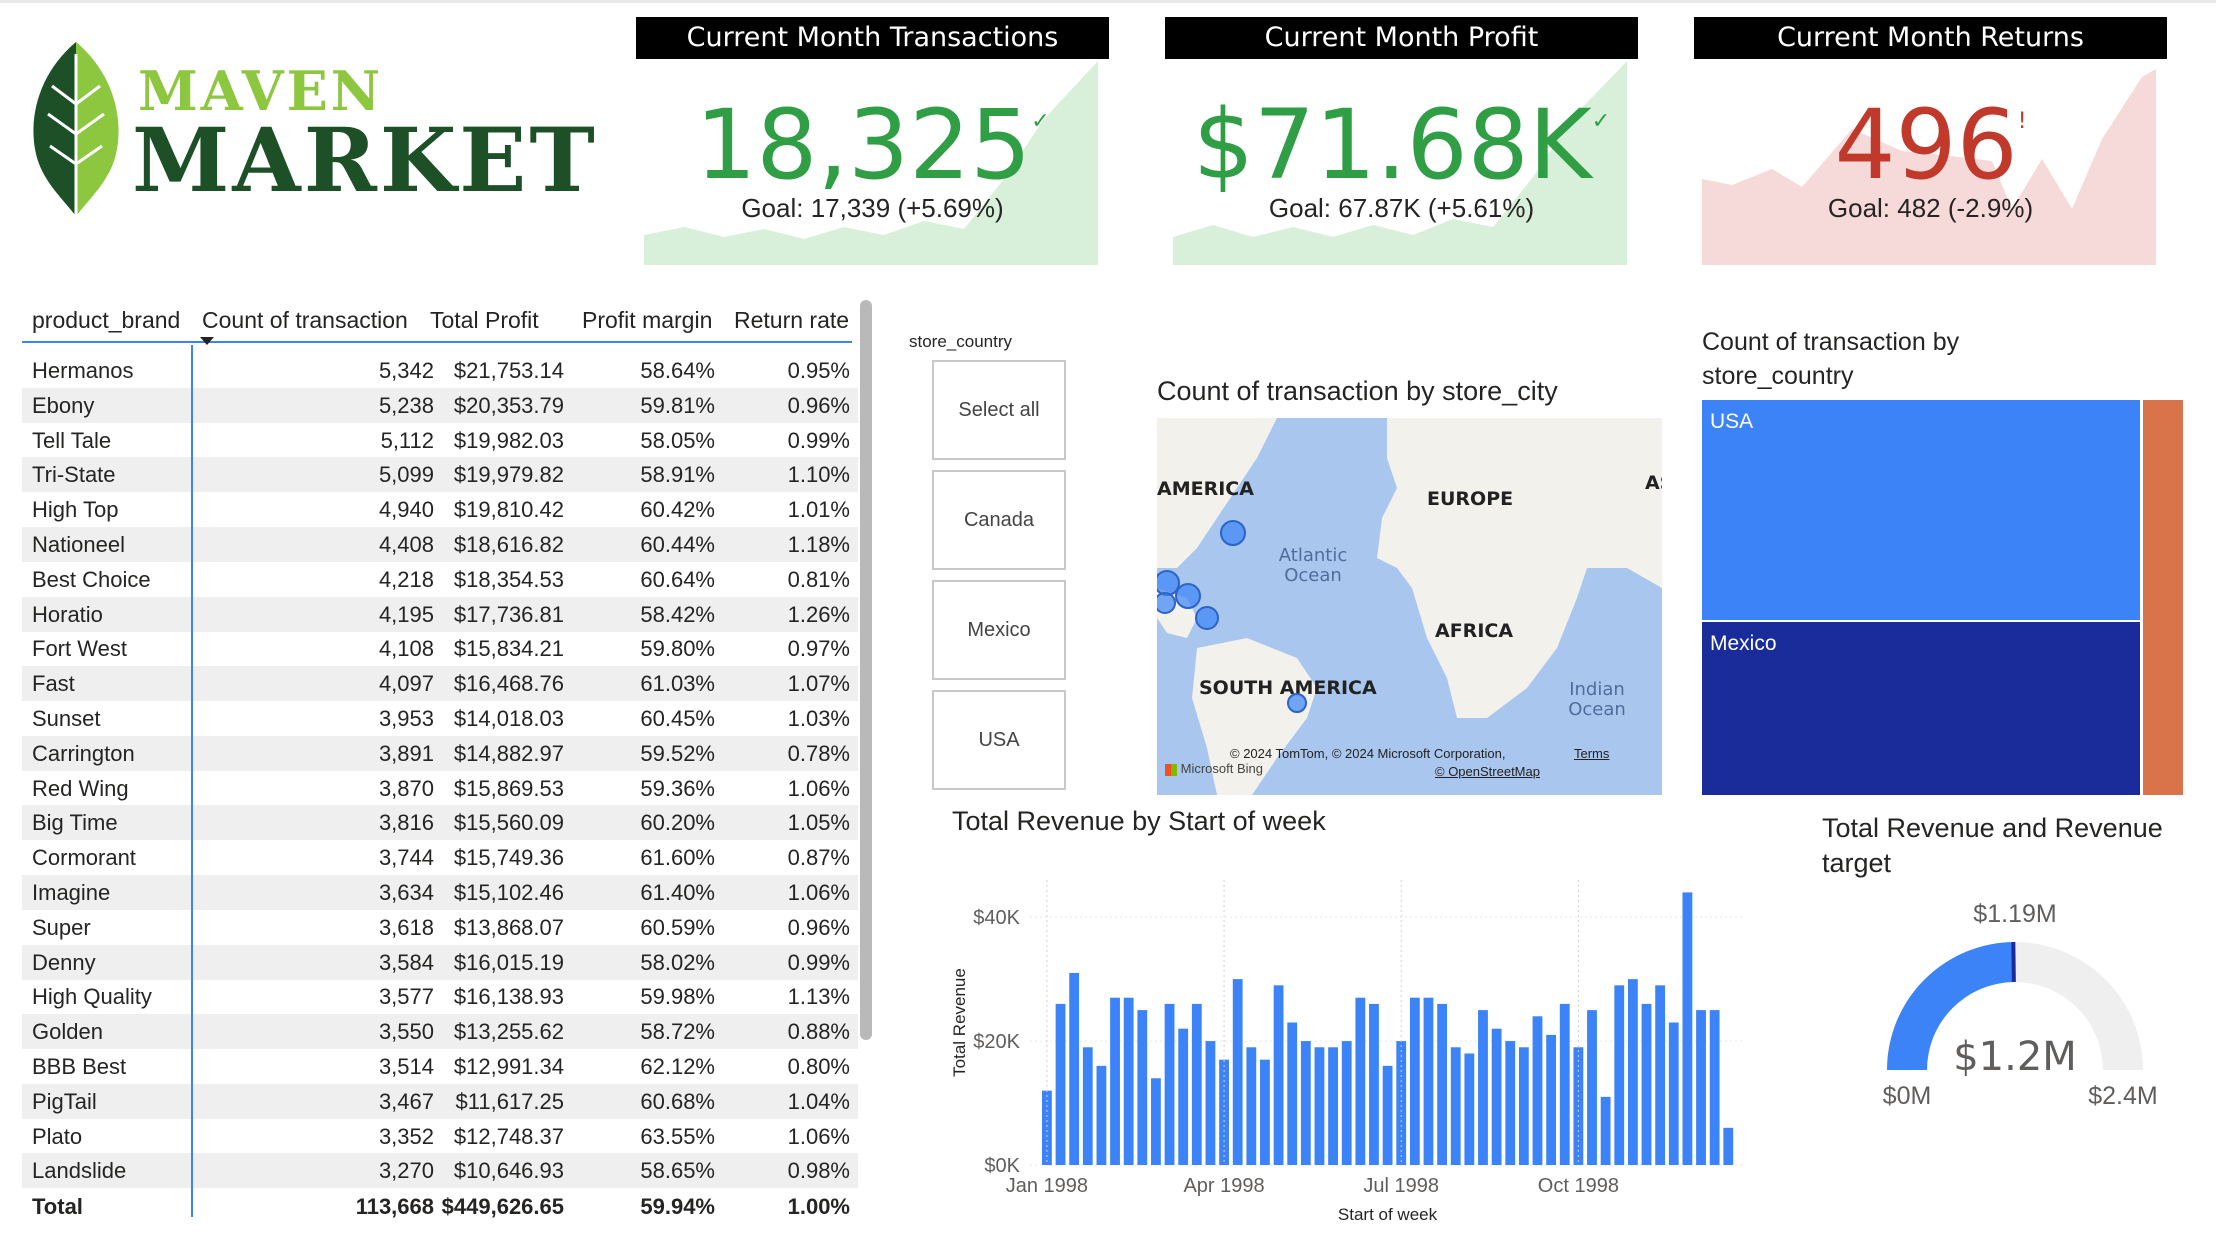 The height and width of the screenshot is (1246, 2216). Describe the element at coordinates (440, 579) in the screenshot. I see `table-row: Best Choice 4,218 $18,354.53 60.64% 0.81%` at that location.